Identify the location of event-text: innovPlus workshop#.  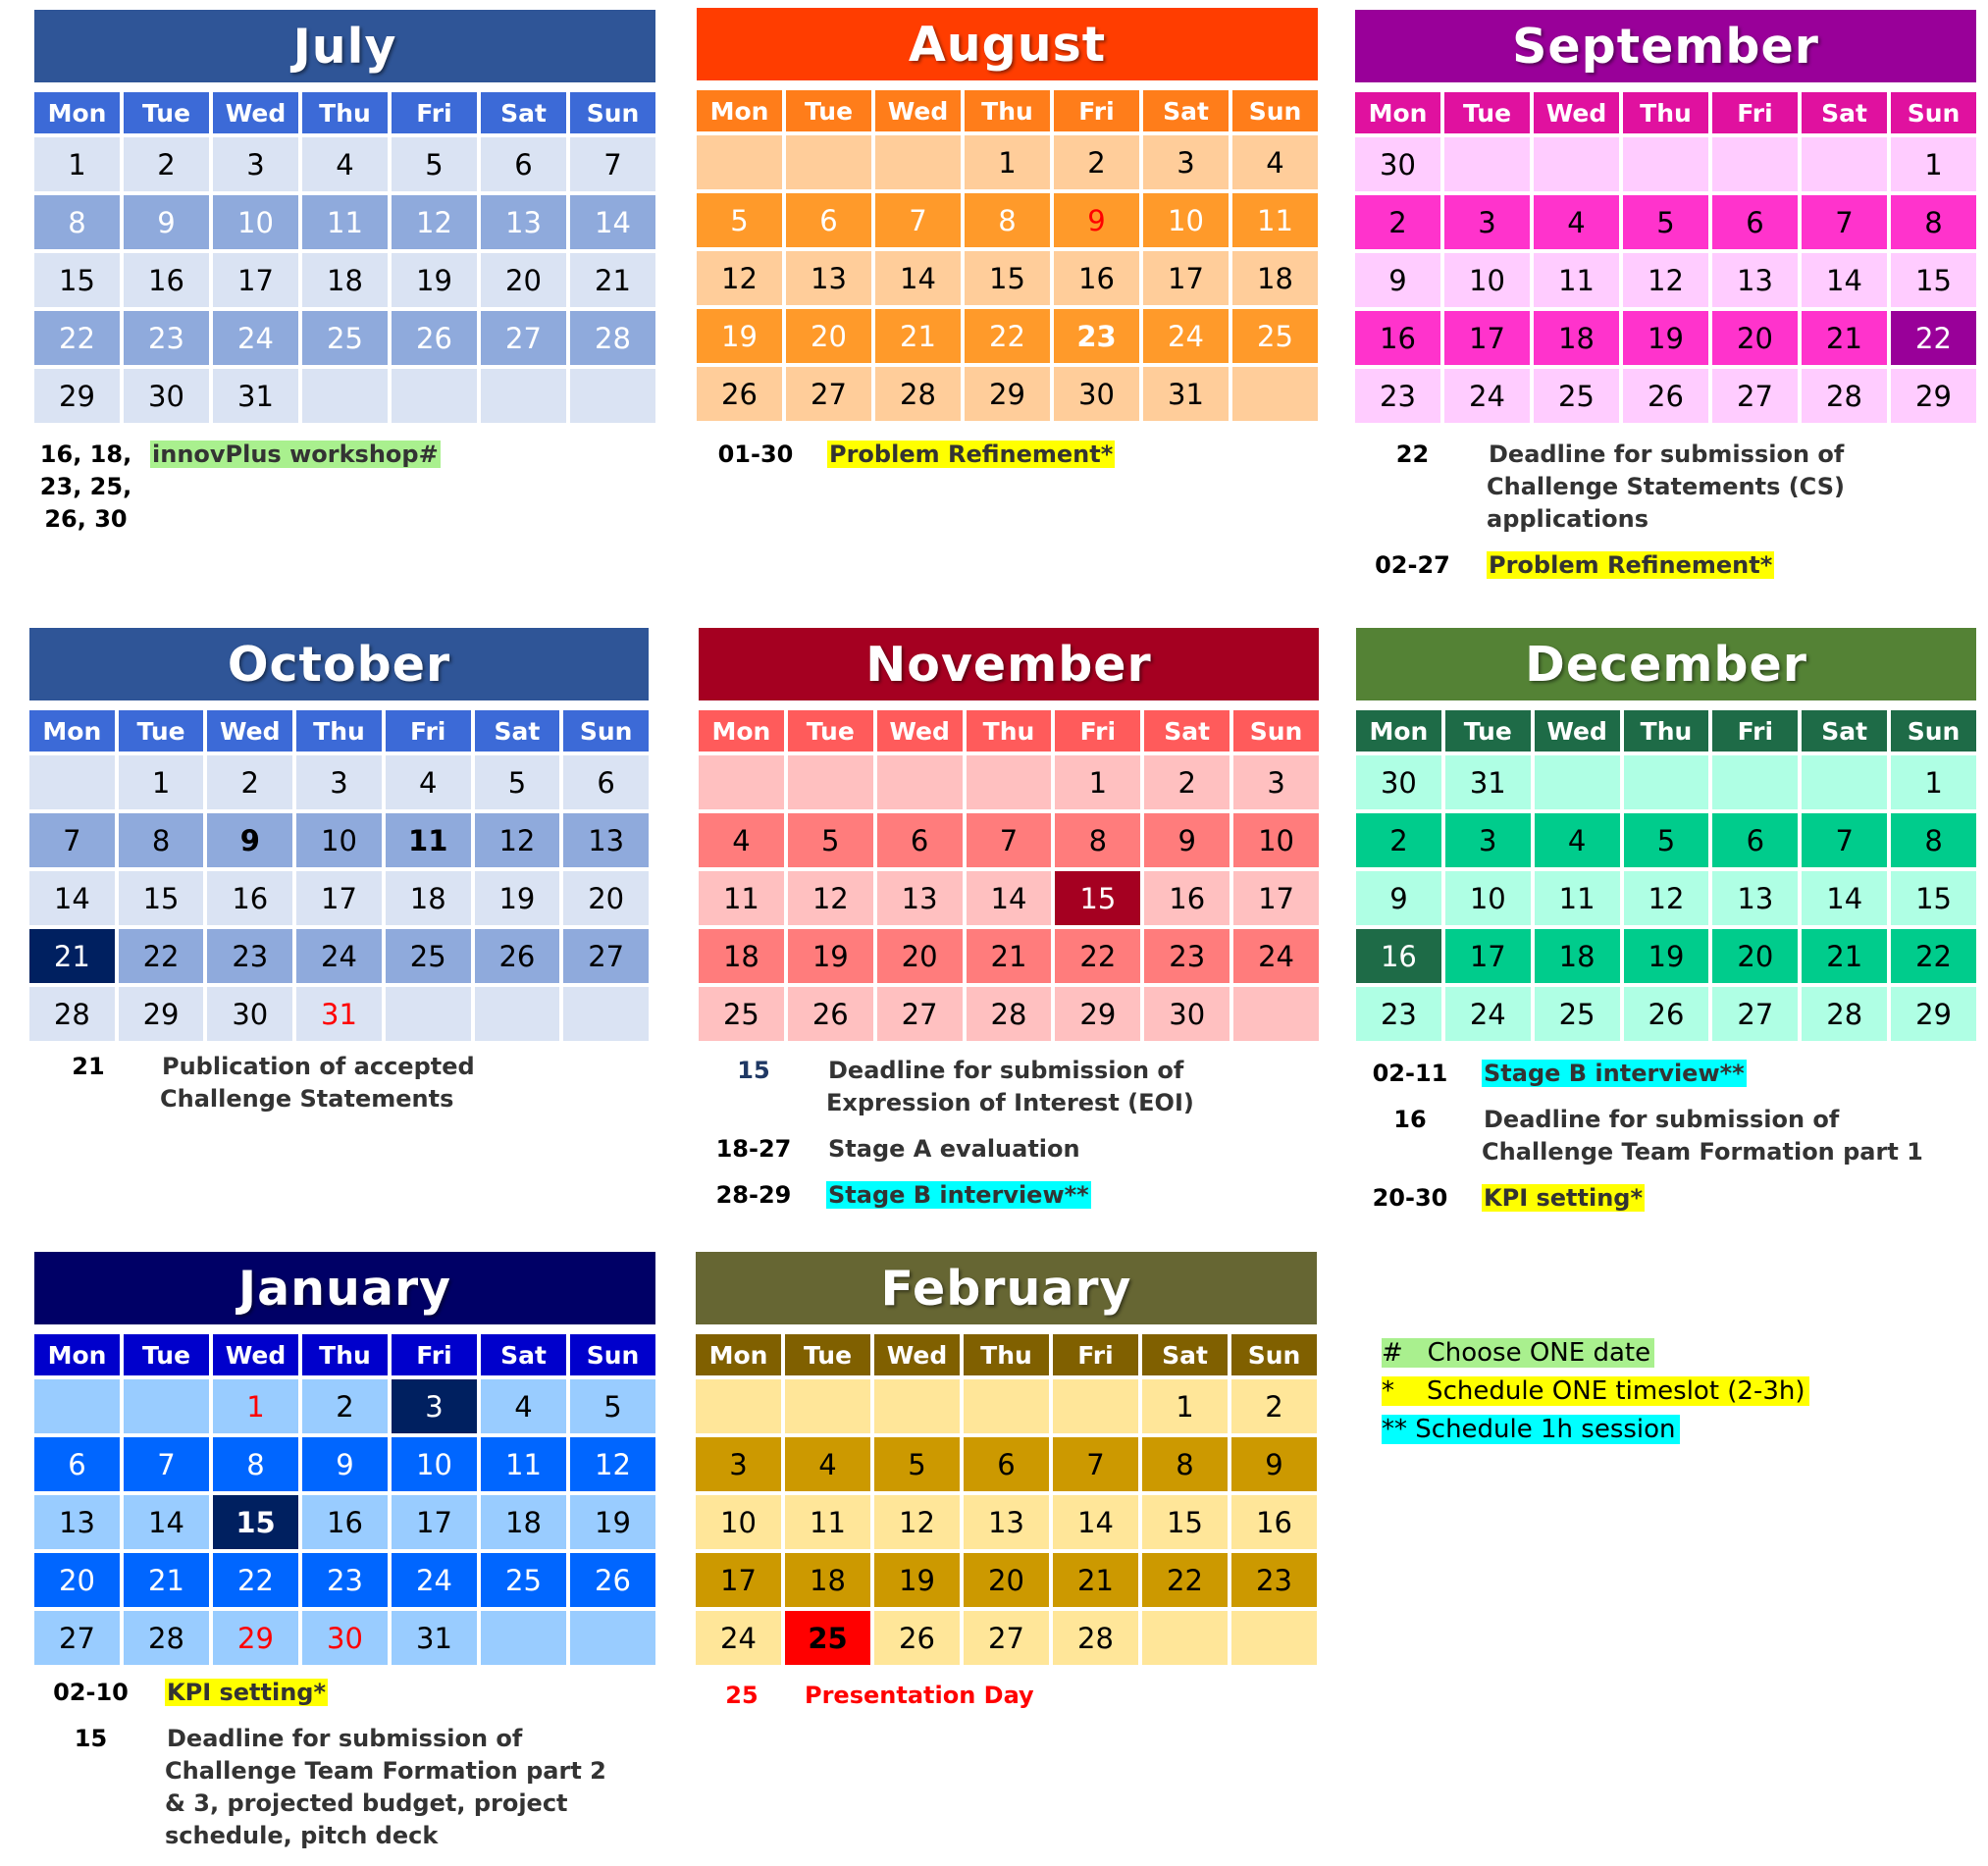
(295, 454).